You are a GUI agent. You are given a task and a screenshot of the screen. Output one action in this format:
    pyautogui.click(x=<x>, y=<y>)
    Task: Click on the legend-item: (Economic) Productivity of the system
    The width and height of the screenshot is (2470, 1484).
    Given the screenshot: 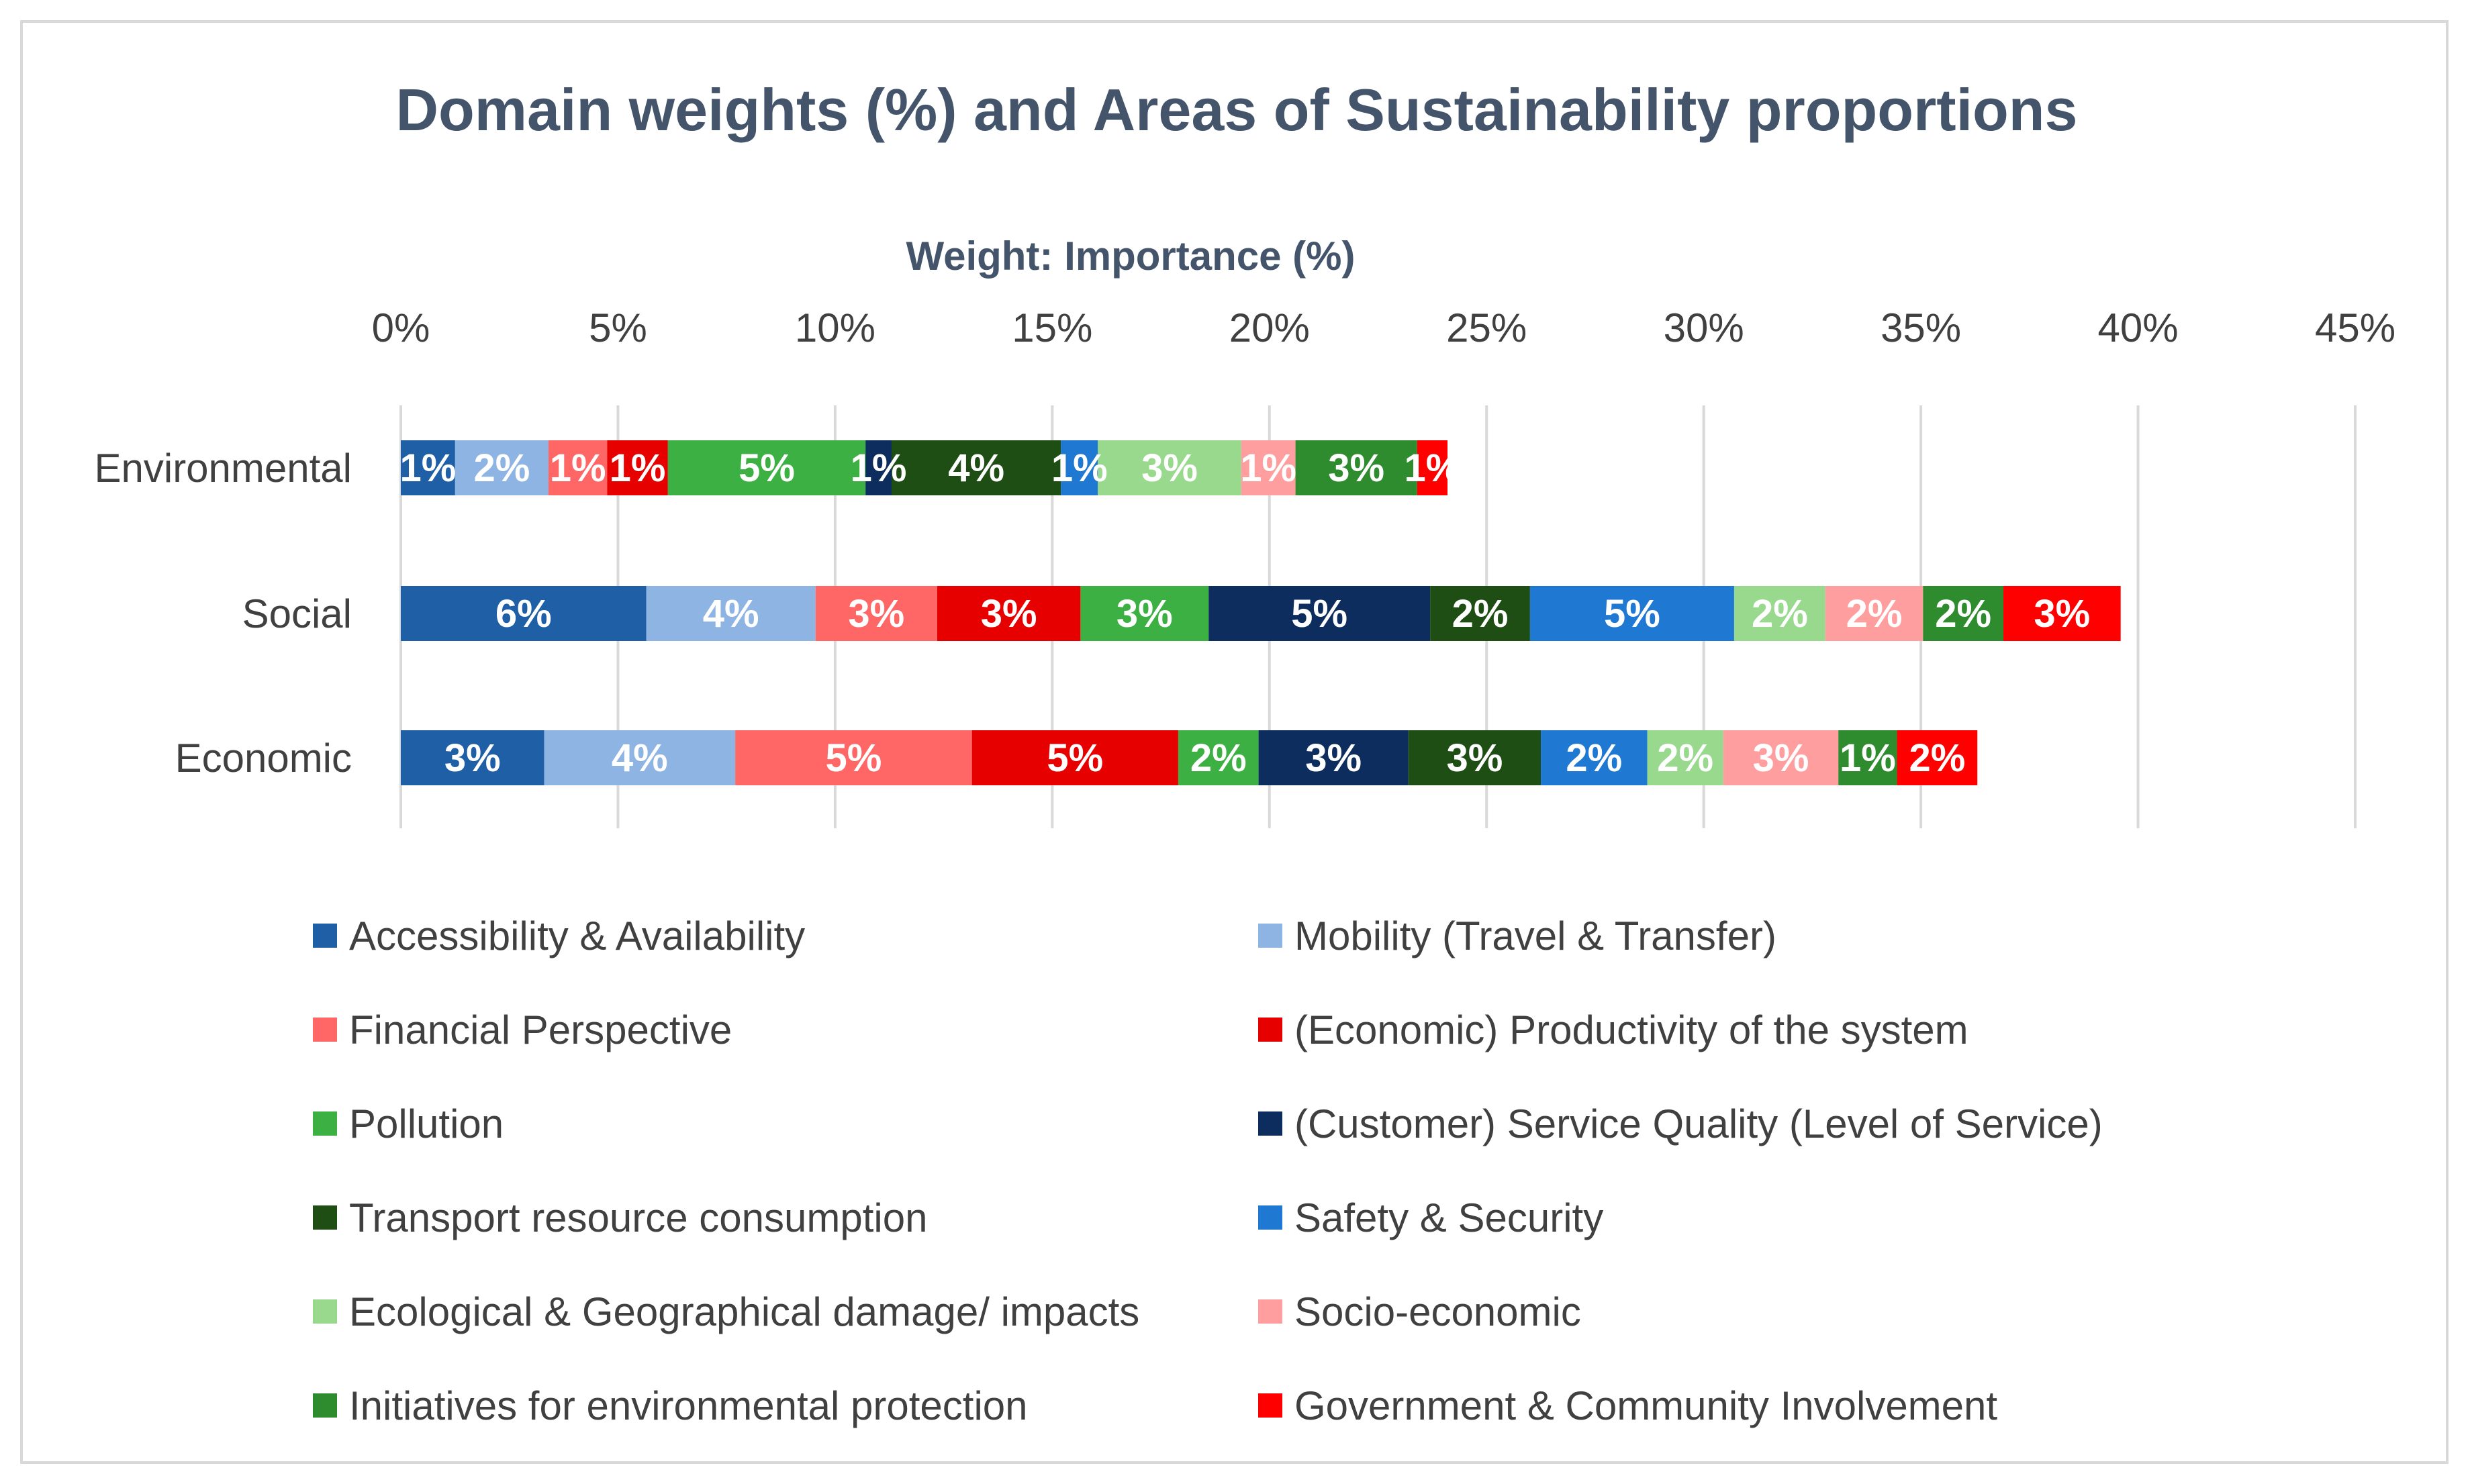 What is the action you would take?
    pyautogui.click(x=1613, y=1030)
    